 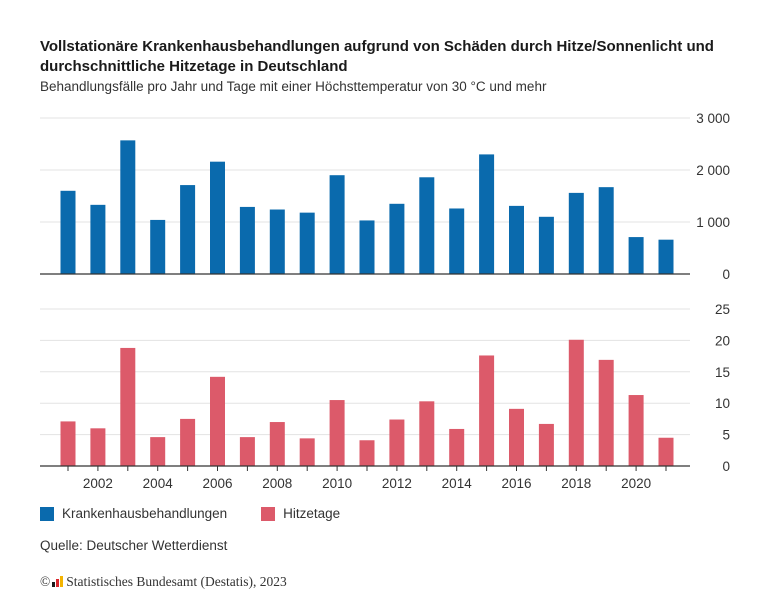 What do you see at coordinates (713, 118) in the screenshot?
I see `y-tick-label-treatments: 3 000` at bounding box center [713, 118].